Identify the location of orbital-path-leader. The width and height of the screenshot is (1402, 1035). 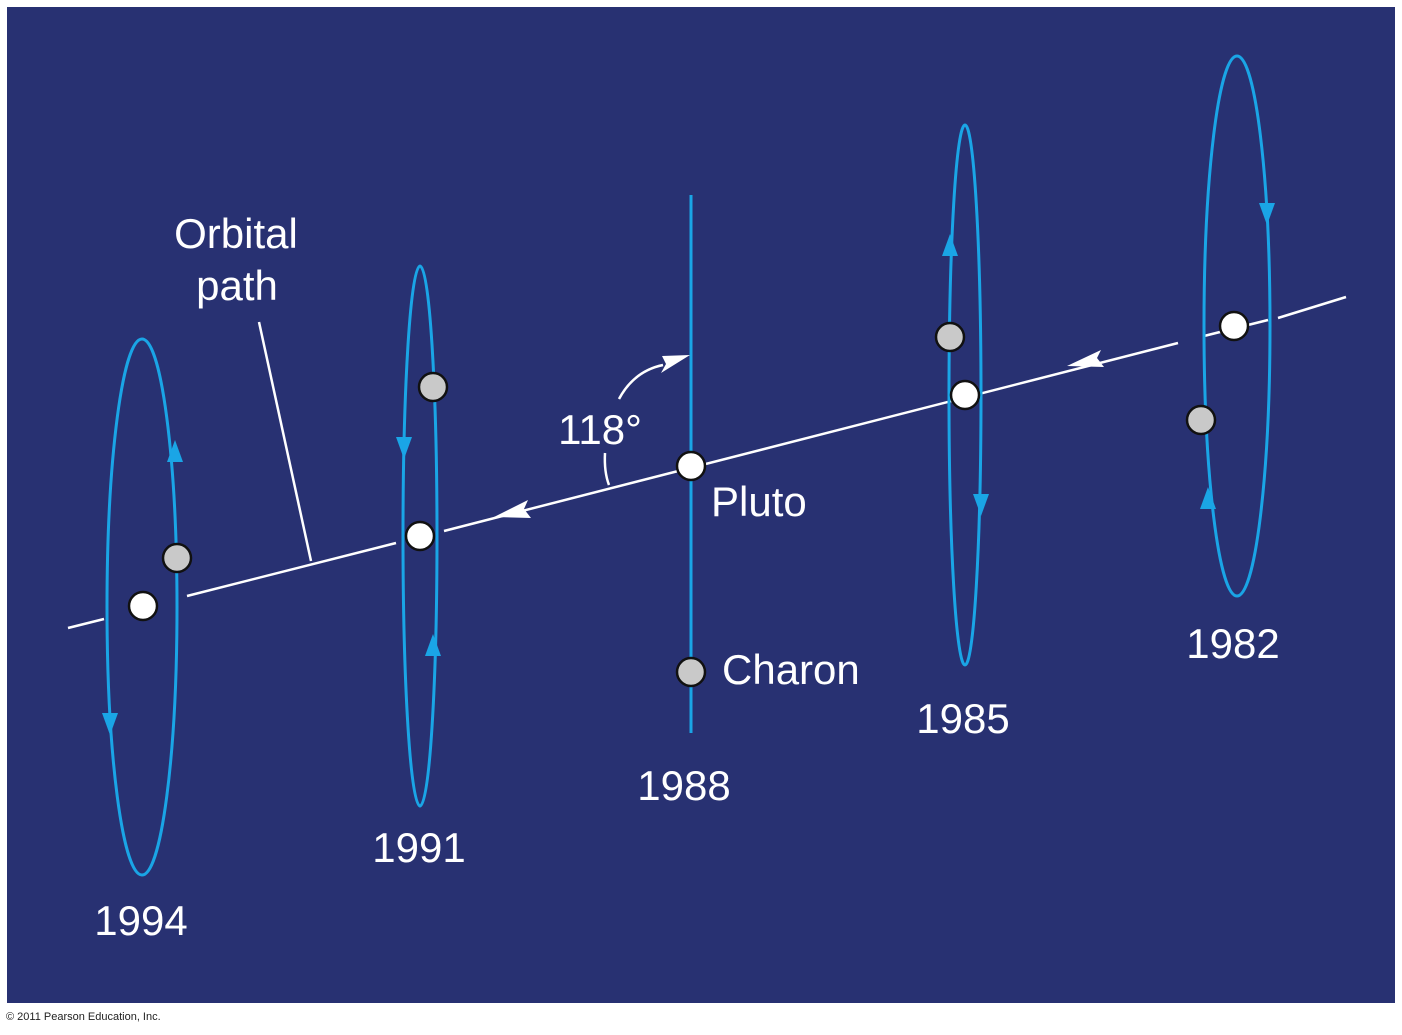
(285, 441).